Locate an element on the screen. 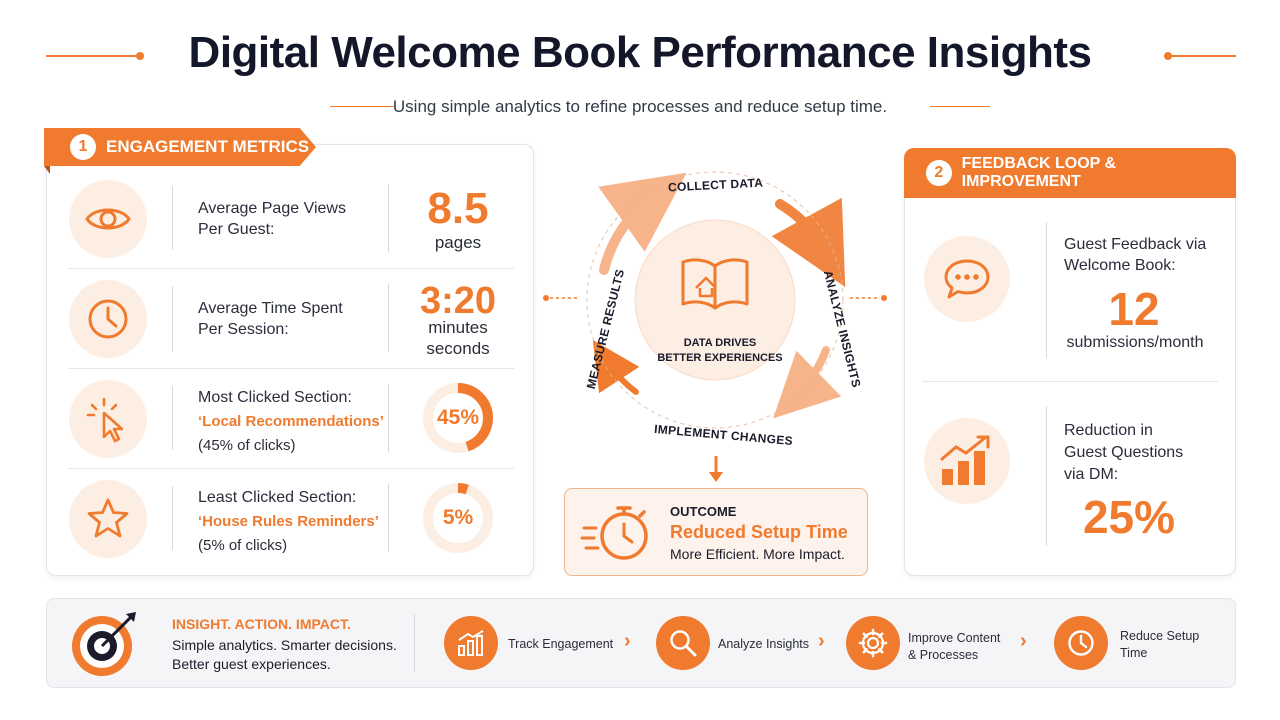 The width and height of the screenshot is (1280, 720). engagement-ribbon-fold is located at coordinates (47, 170).